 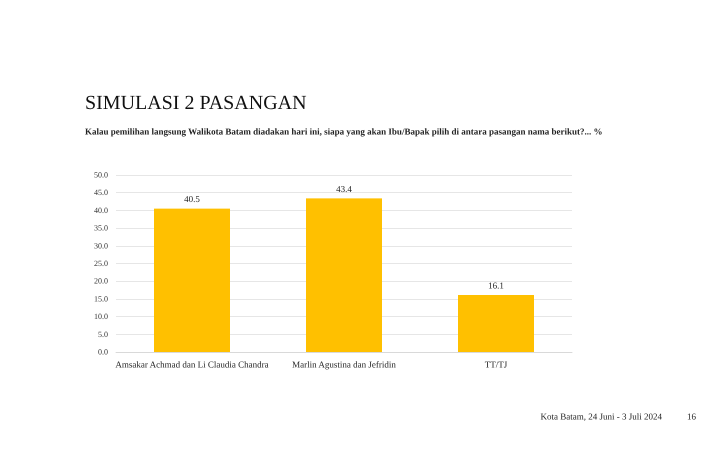 What do you see at coordinates (343, 131) in the screenshot?
I see `chart-subtitle: Kalau pemilihan langsung Walikota Batam diadakan hari ini, siapa yang akan Ibu/Bapak pilih di antara pasangan nama berikut?... %` at bounding box center [343, 131].